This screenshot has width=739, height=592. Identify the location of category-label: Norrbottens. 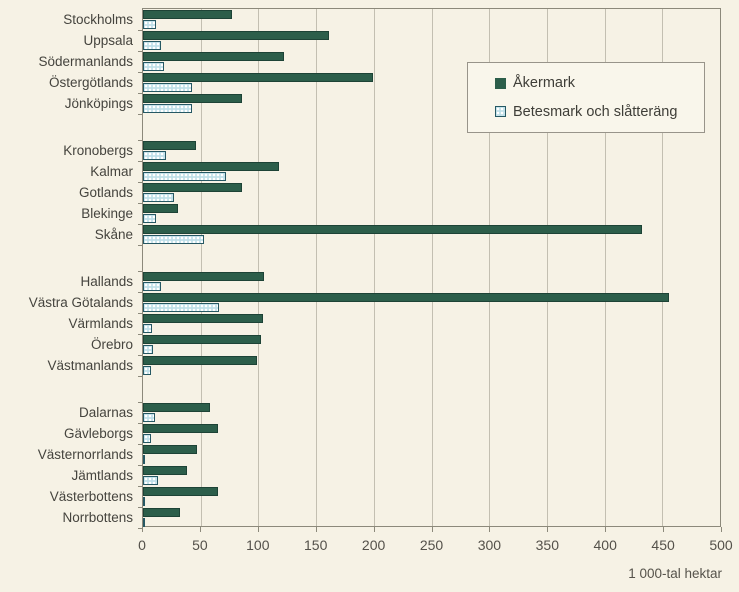
(97, 517).